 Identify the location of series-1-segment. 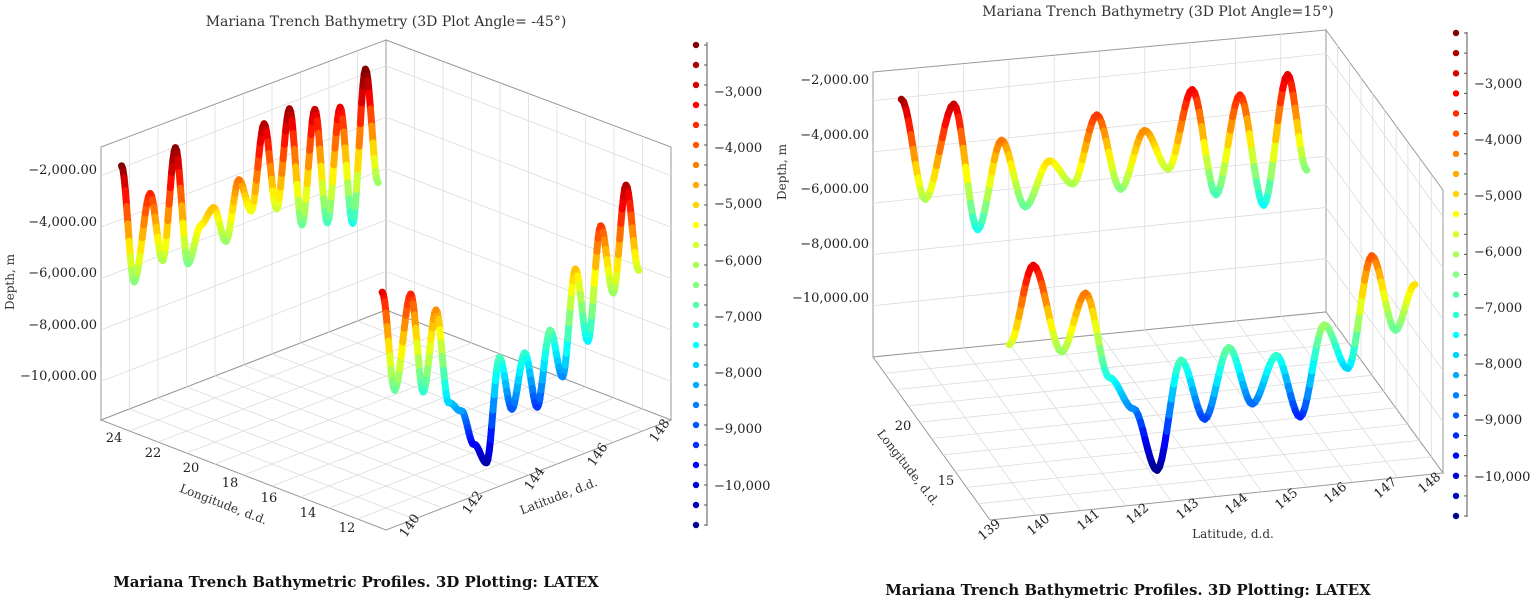
(358, 157).